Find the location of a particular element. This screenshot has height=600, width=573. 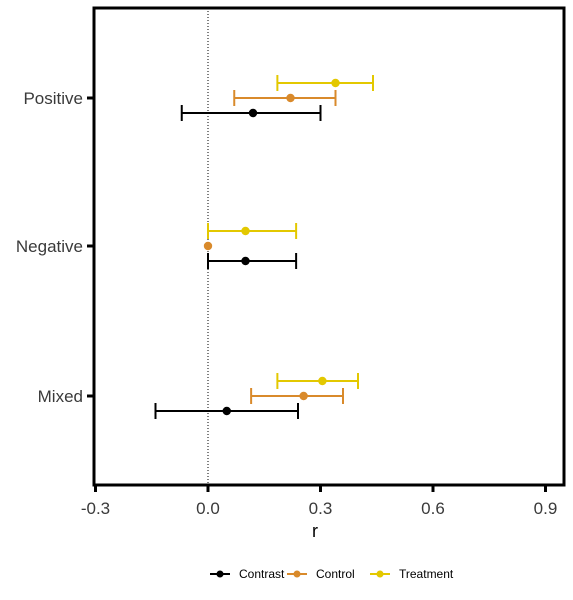

y-tick-label-mixed: Mixed is located at coordinates (60, 396).